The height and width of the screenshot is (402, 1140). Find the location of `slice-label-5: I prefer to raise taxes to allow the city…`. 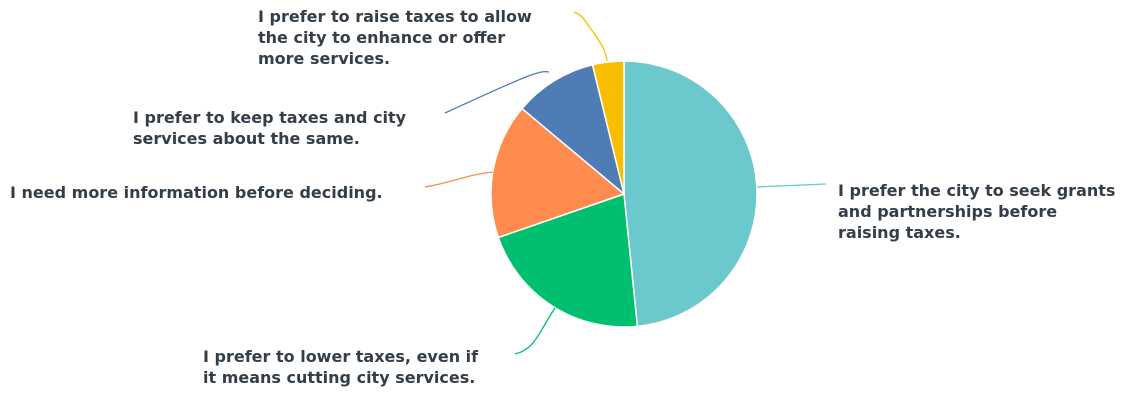

slice-label-5: I prefer to raise taxes to allow the city… is located at coordinates (395, 37).